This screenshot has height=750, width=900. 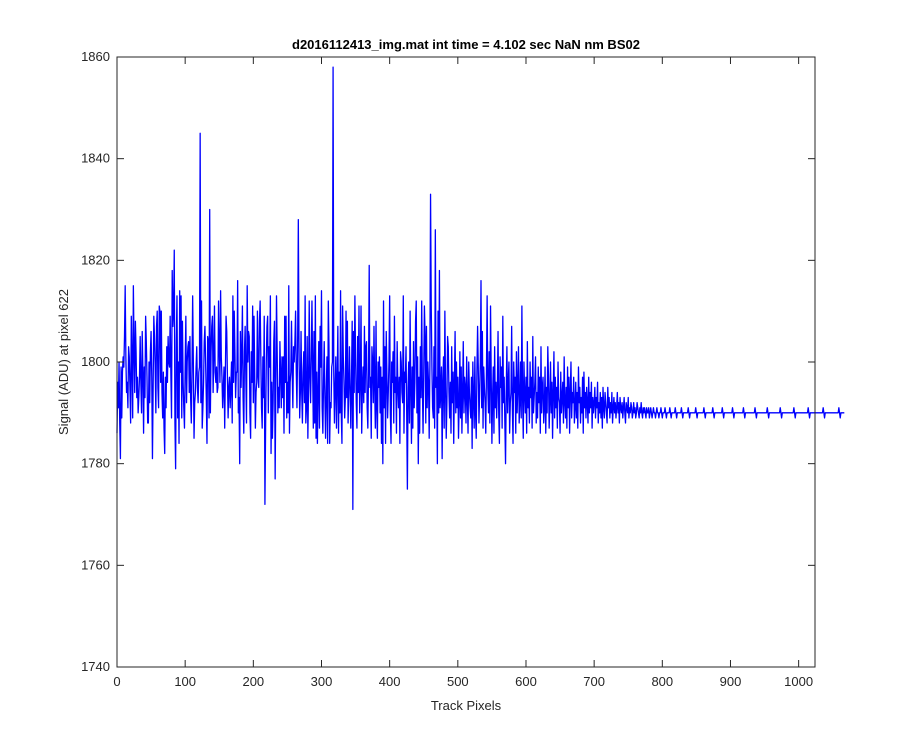 What do you see at coordinates (185, 681) in the screenshot?
I see `x-tick-label: 100` at bounding box center [185, 681].